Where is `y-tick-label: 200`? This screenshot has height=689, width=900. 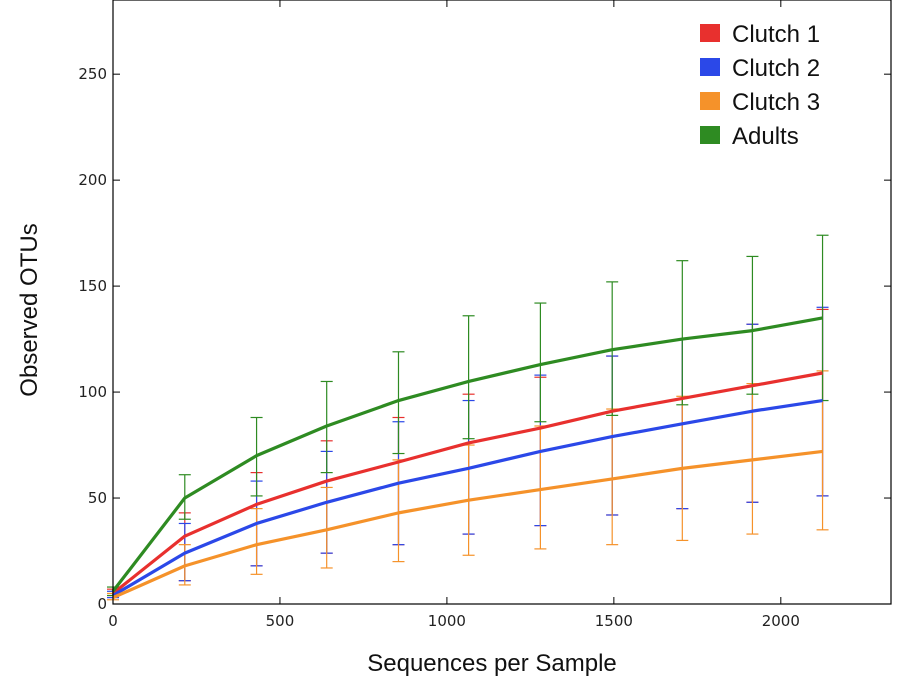 y-tick-label: 200 is located at coordinates (92, 180).